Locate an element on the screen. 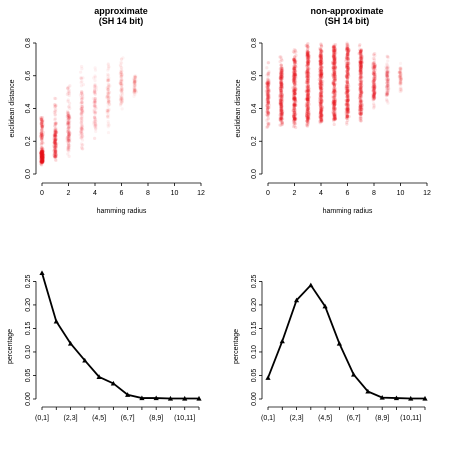 The image size is (450, 450). x-tick-label: 2 is located at coordinates (69, 193).